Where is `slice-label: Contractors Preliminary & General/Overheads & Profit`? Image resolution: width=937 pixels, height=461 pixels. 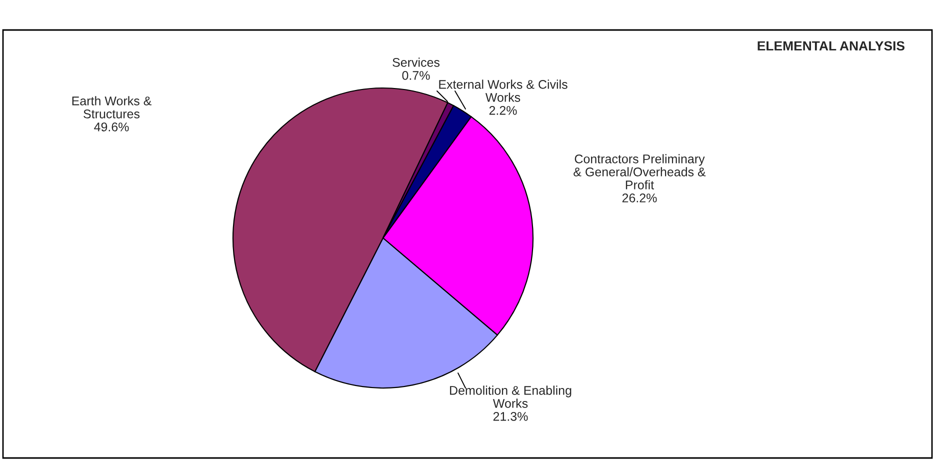 slice-label: Contractors Preliminary & General/Overheads & Profit is located at coordinates (640, 172).